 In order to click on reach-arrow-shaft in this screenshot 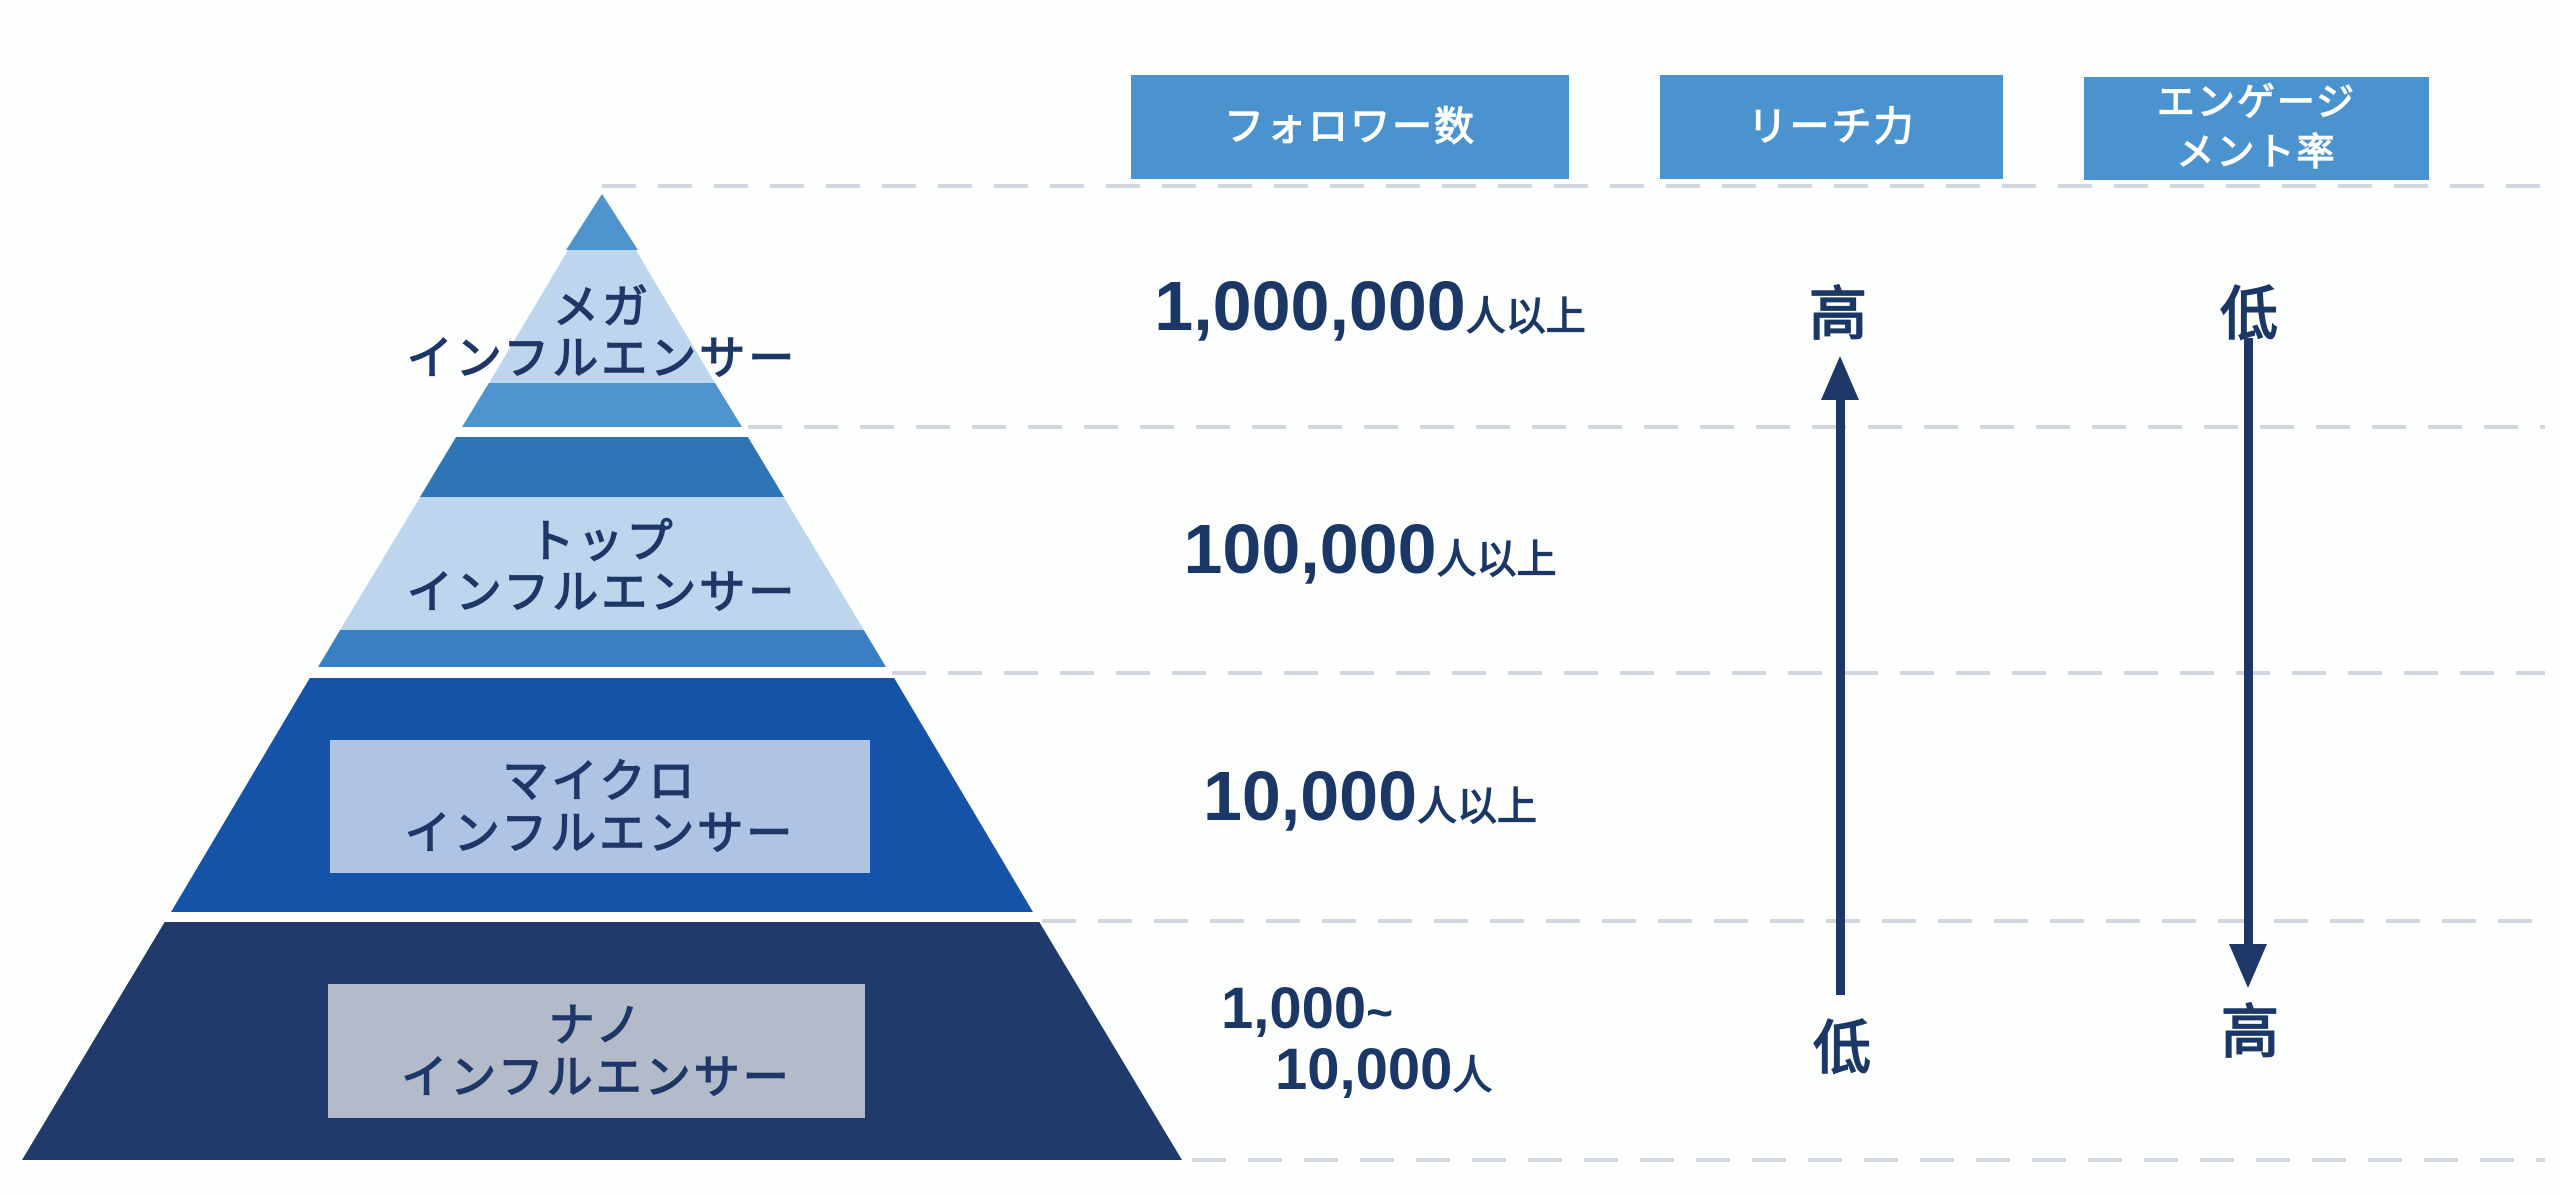, I will do `click(1840, 696)`.